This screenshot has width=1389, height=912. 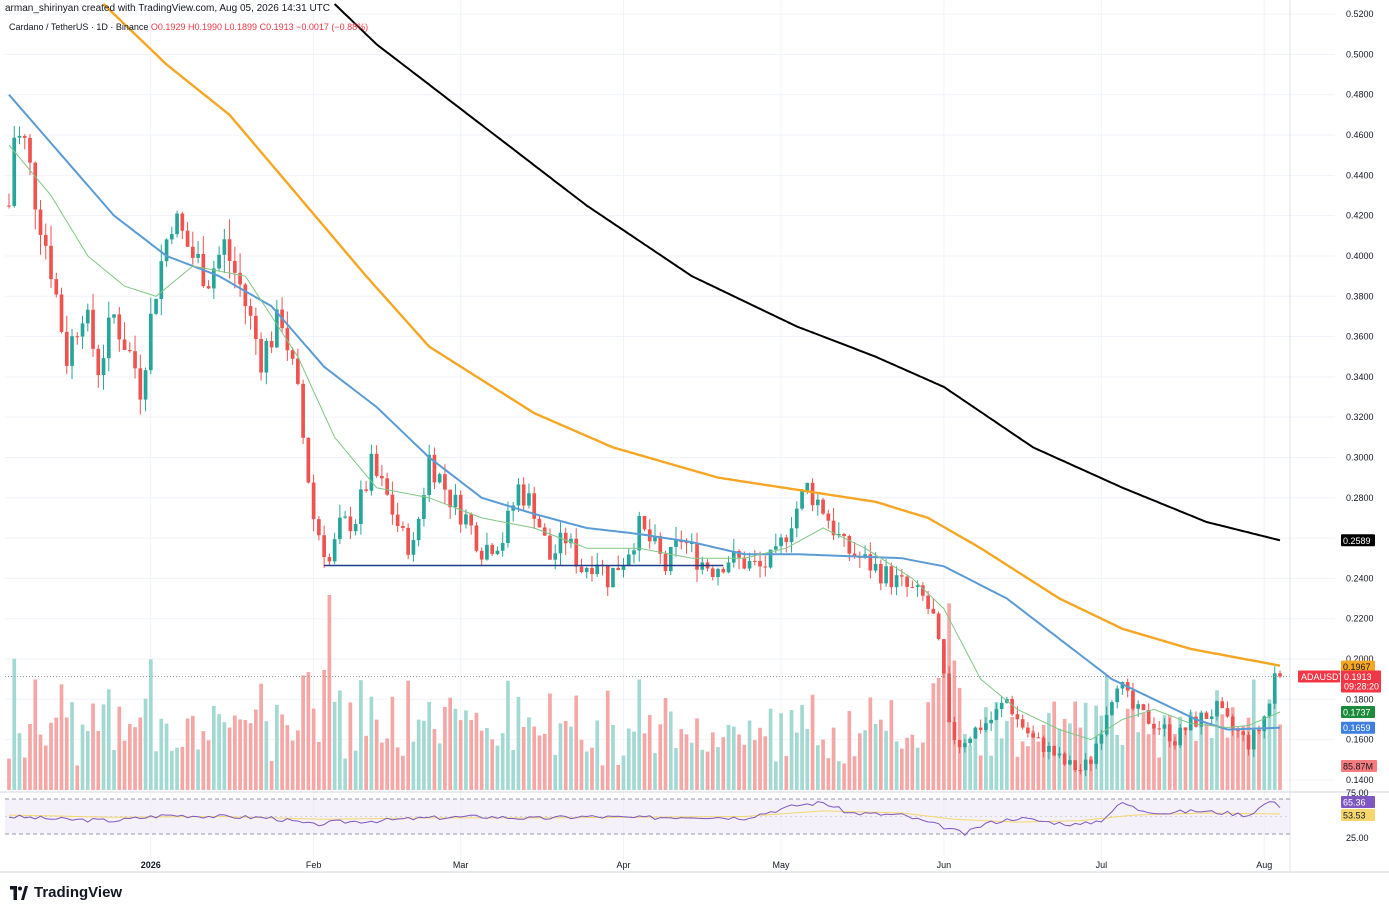 What do you see at coordinates (1102, 865) in the screenshot?
I see `time-tick-label: Jul` at bounding box center [1102, 865].